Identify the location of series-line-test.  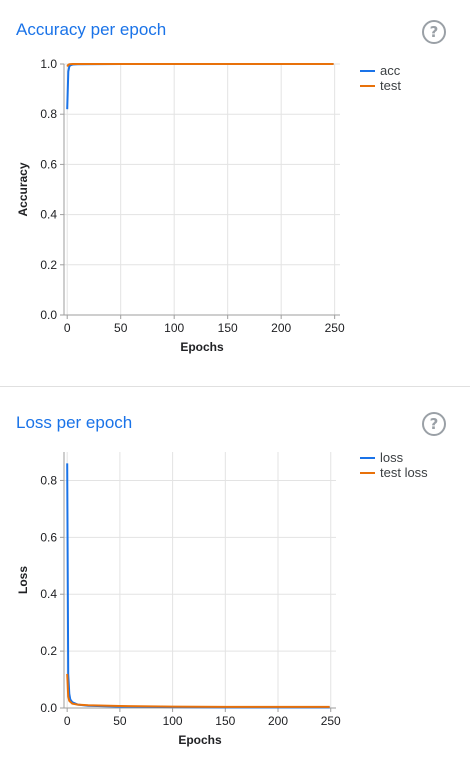
(200, 65).